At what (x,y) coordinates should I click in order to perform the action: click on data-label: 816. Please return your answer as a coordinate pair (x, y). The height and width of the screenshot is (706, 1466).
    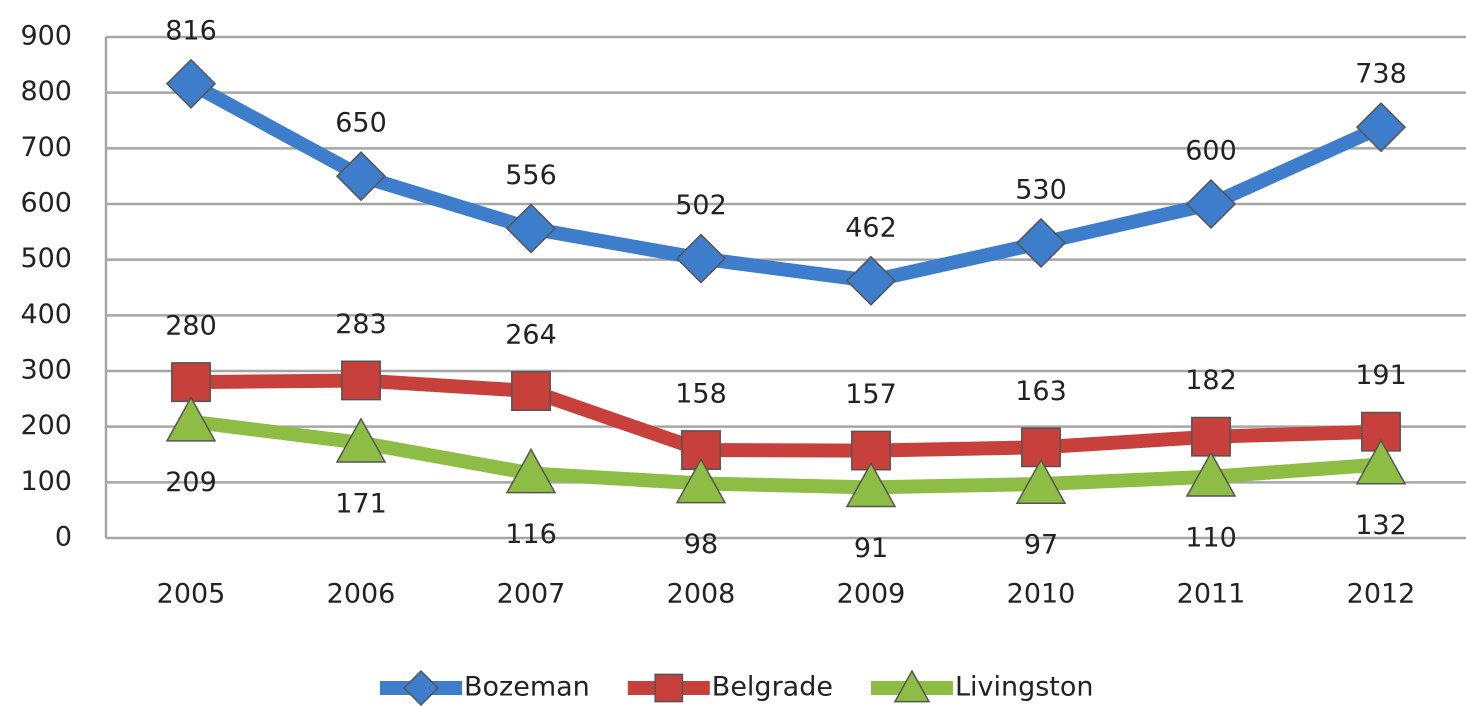
    Looking at the image, I should click on (191, 30).